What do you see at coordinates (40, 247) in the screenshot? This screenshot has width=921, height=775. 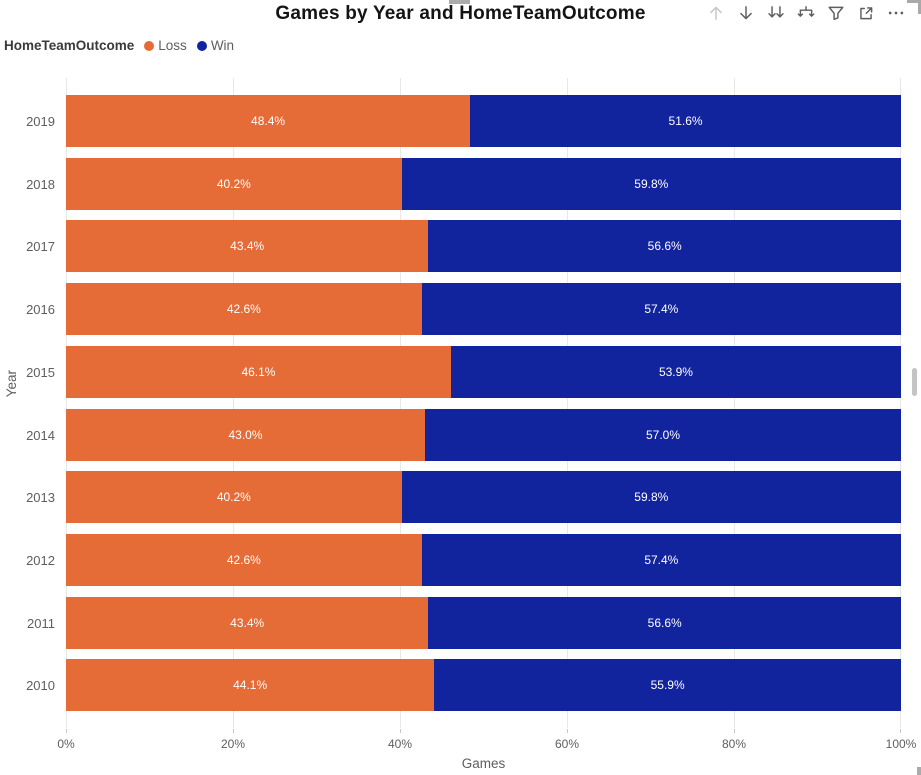 I see `y-axis-label: 2017` at bounding box center [40, 247].